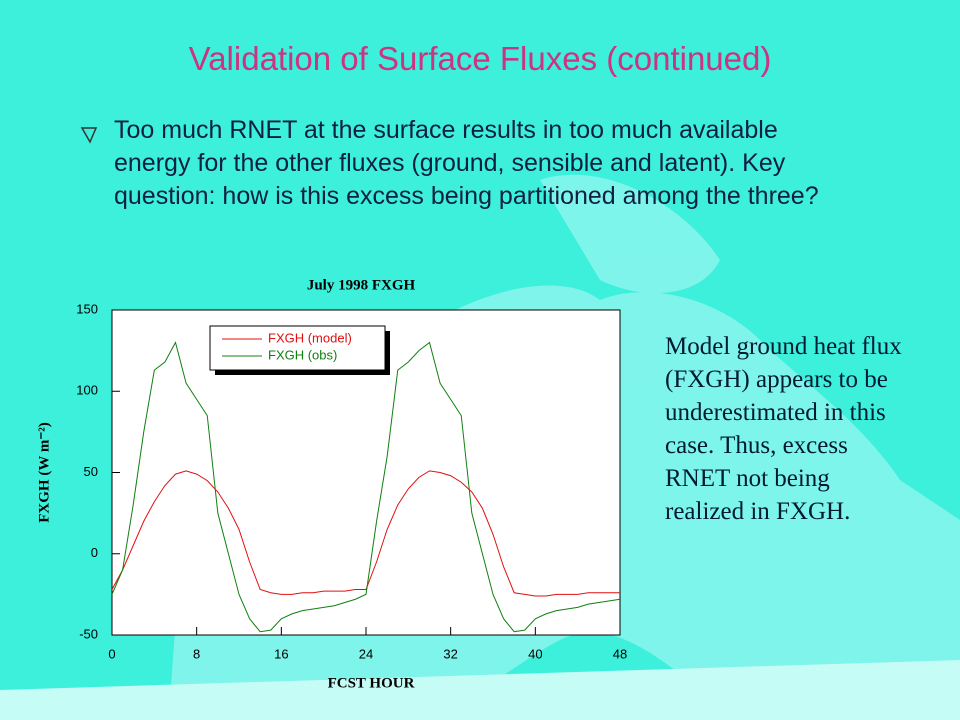 This screenshot has height=720, width=960. What do you see at coordinates (366, 653) in the screenshot?
I see `x-tick-label: 24` at bounding box center [366, 653].